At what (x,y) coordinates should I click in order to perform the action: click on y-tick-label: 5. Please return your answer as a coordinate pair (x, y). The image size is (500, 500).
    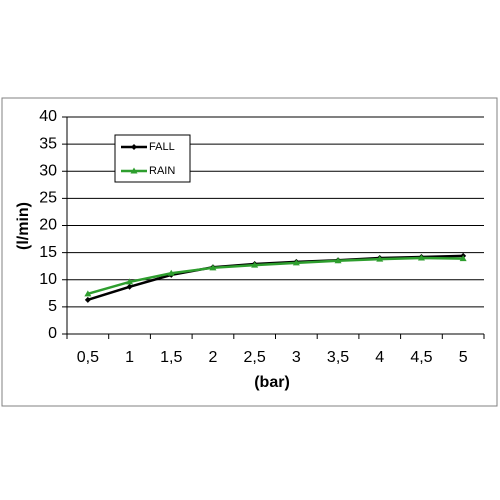
    Looking at the image, I should click on (52, 306).